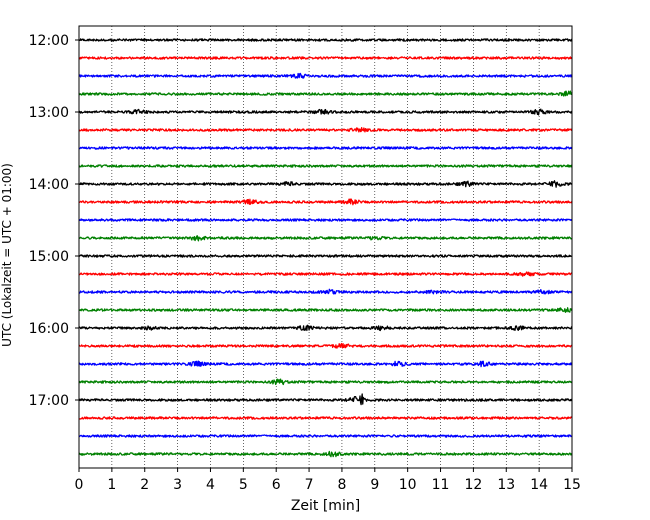 The height and width of the screenshot is (520, 650). Describe the element at coordinates (341, 485) in the screenshot. I see `x-tick-label: 8` at that location.